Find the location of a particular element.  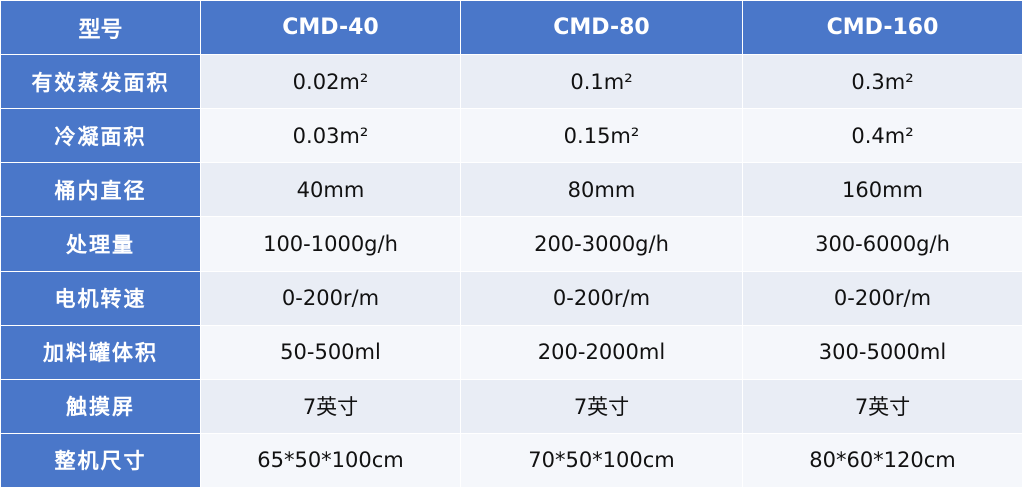

table-row: 触摸屏 7英寸 7英寸 7英寸 is located at coordinates (511, 406).